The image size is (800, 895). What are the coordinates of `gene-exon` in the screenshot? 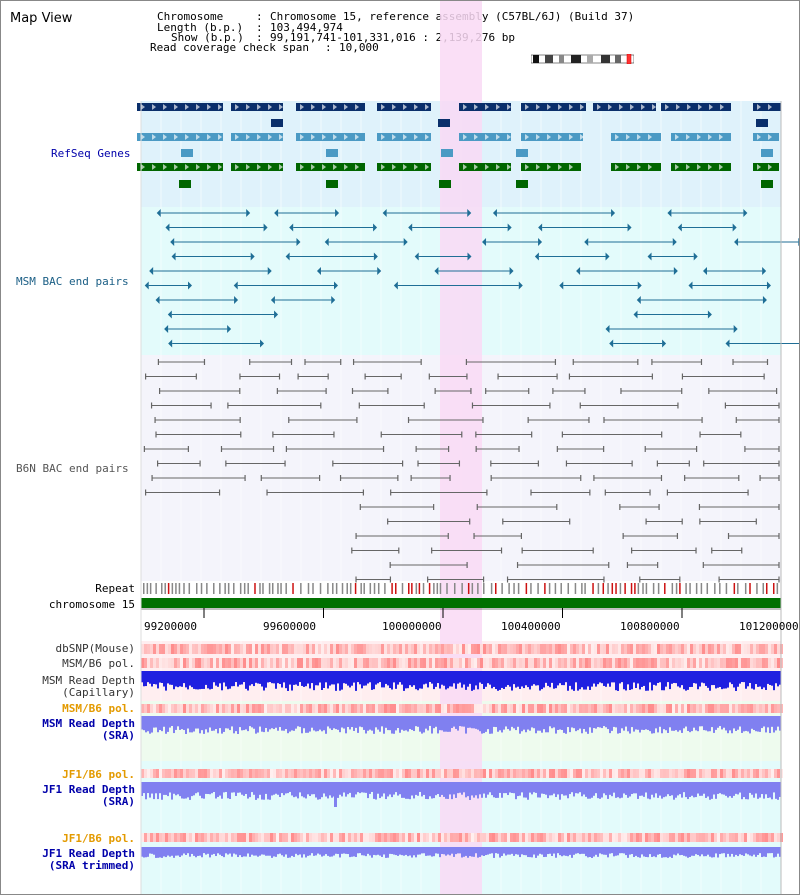 It's located at (766, 137).